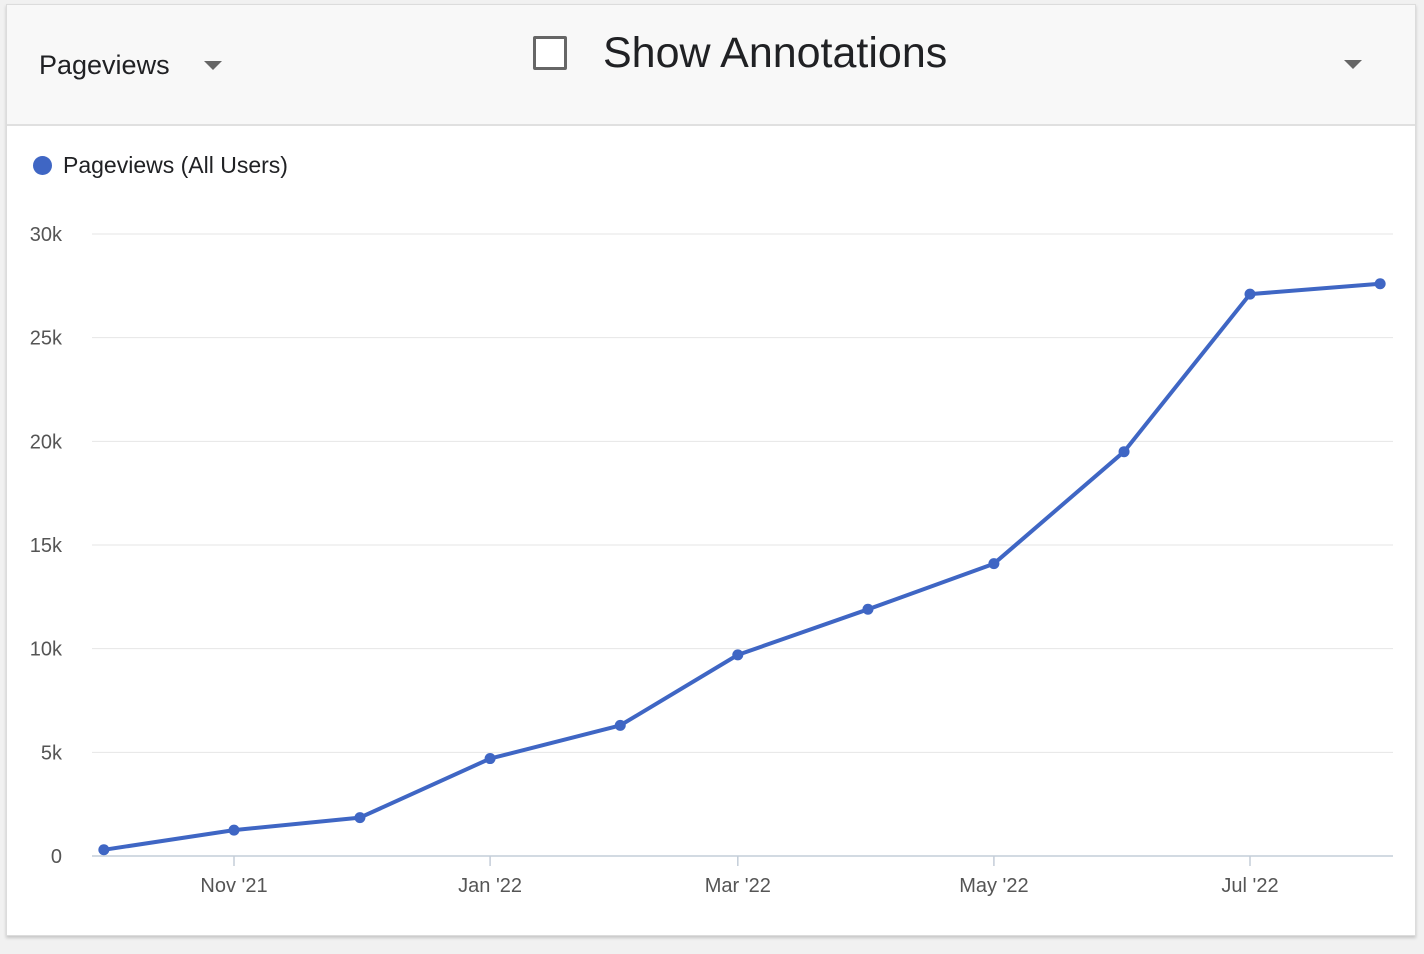 Image resolution: width=1424 pixels, height=954 pixels. I want to click on y-tick-label: 25k, so click(46, 339).